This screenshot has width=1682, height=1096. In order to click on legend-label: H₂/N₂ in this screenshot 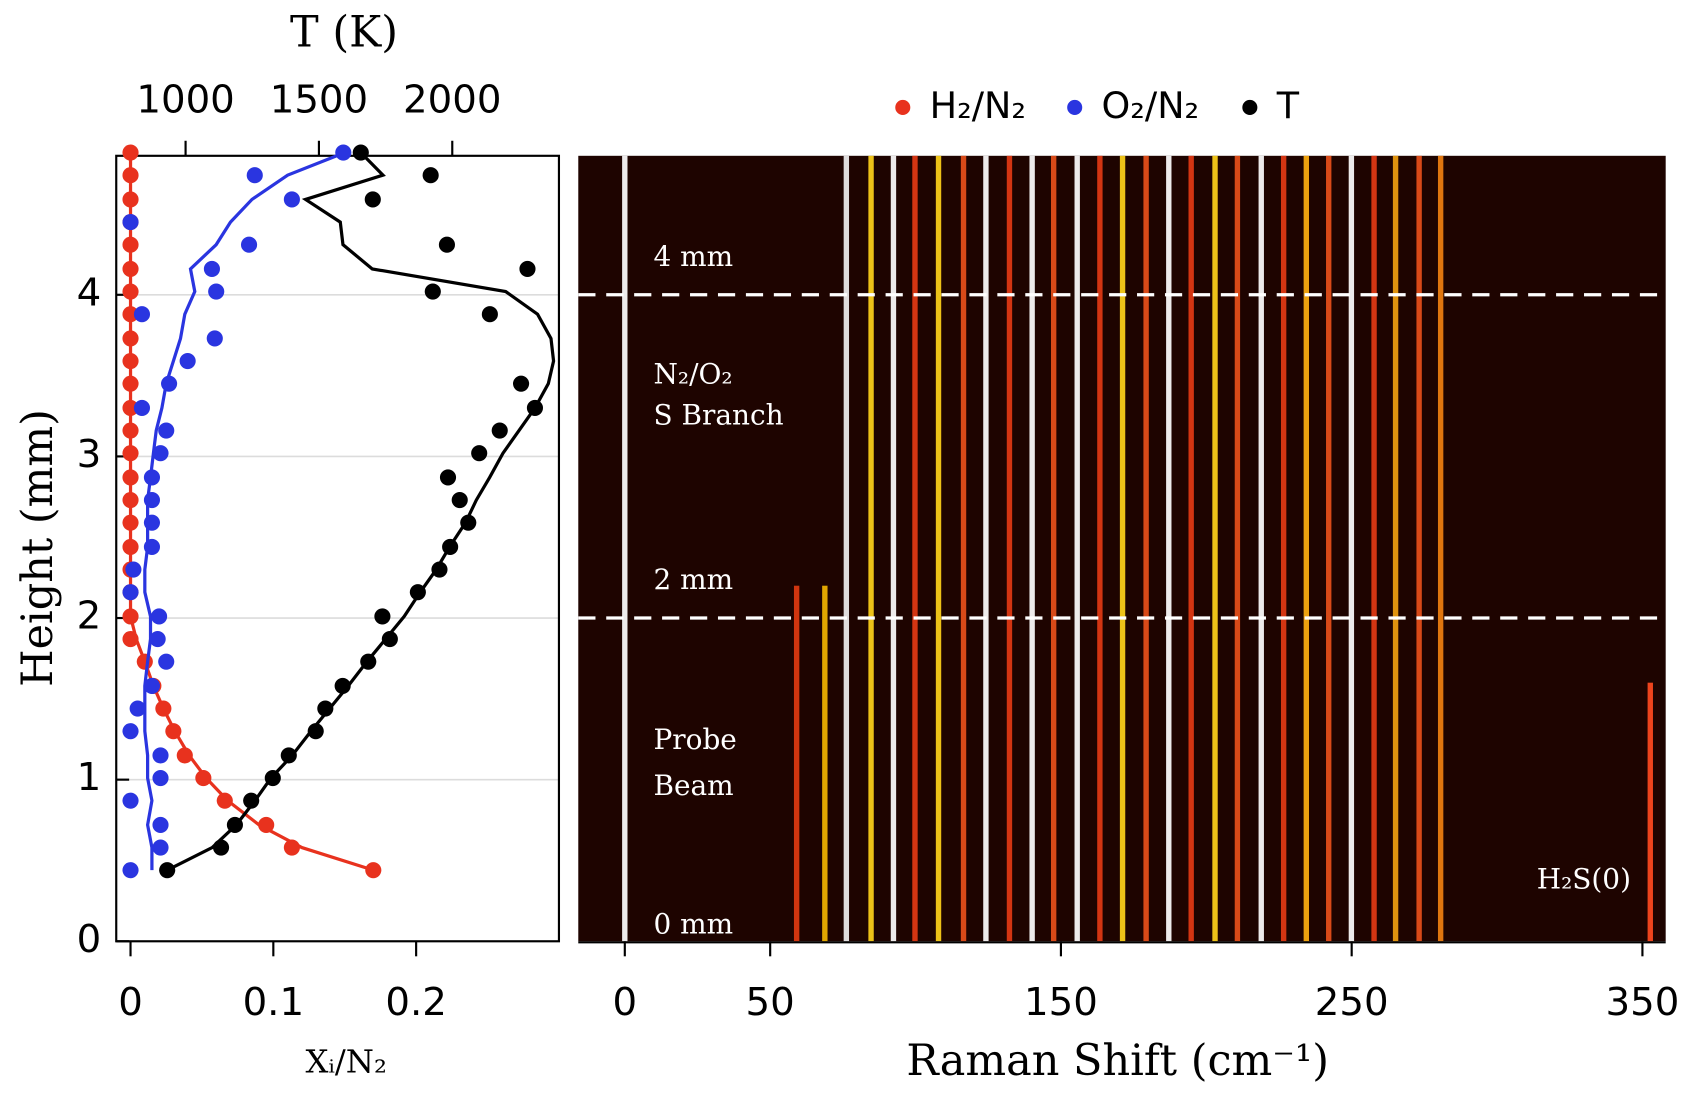, I will do `click(978, 105)`.